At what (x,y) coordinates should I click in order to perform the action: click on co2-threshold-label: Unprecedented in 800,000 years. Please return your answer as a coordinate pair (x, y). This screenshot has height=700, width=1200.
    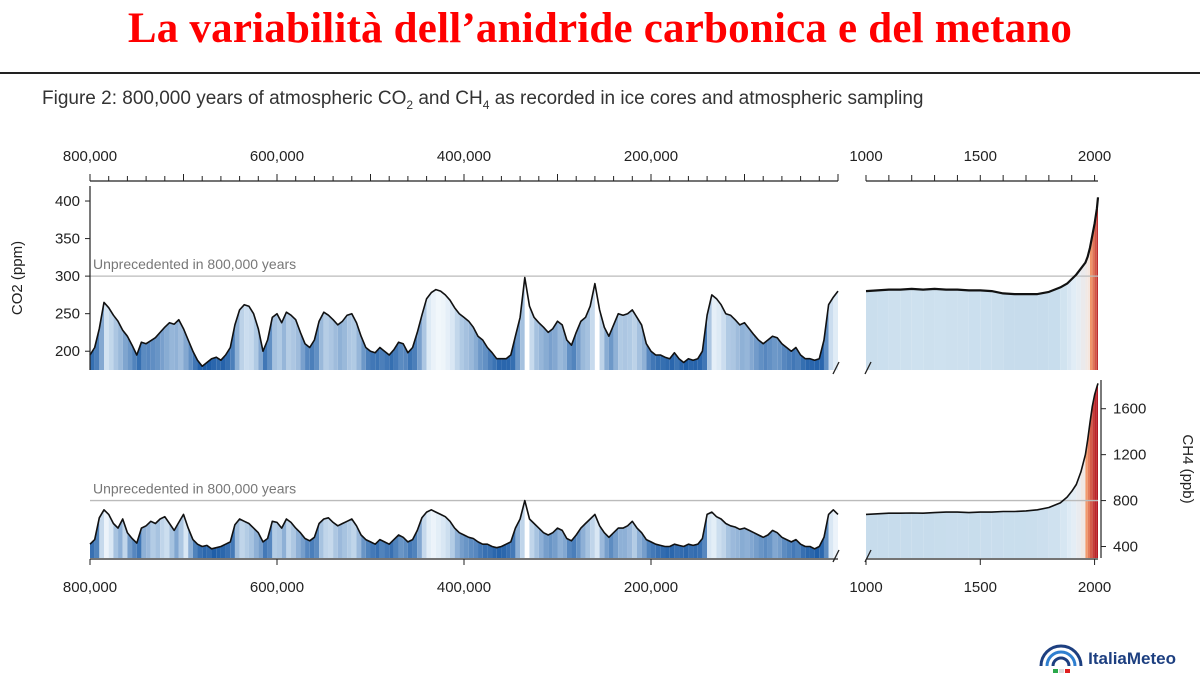
    Looking at the image, I should click on (194, 264).